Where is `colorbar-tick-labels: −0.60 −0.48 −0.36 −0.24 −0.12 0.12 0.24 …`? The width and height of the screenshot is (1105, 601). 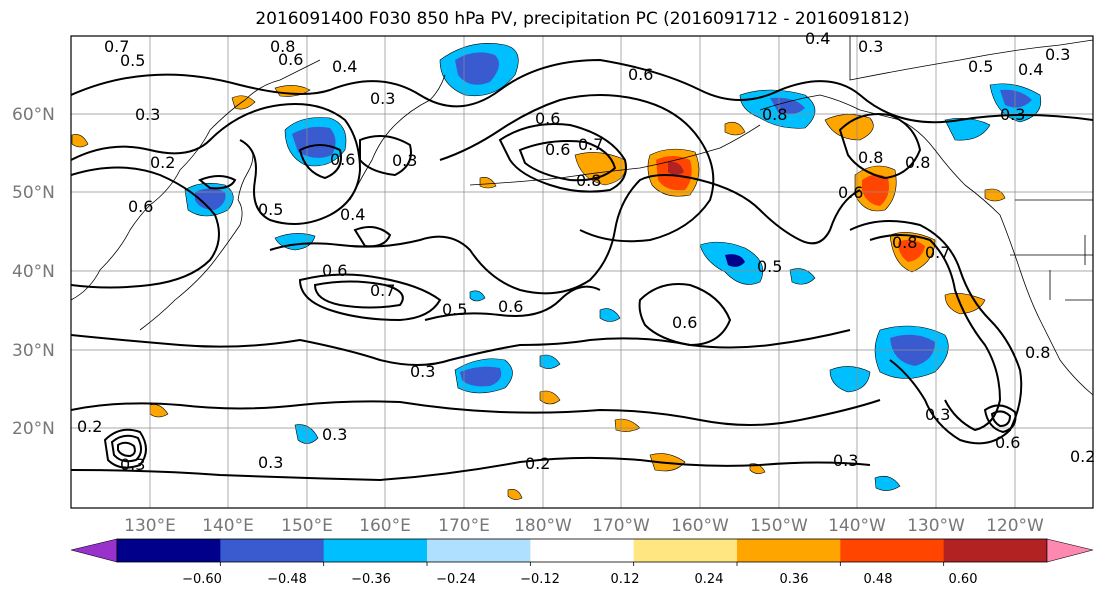
colorbar-tick-labels: −0.60 −0.48 −0.36 −0.24 −0.12 0.12 0.24 … is located at coordinates (579, 579).